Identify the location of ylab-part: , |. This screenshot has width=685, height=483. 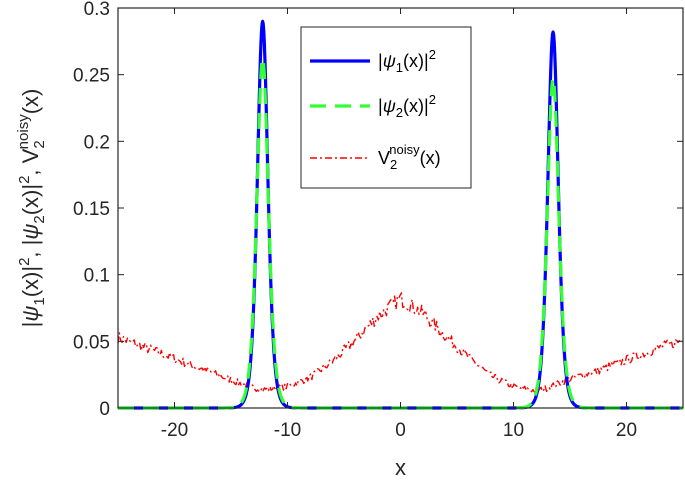
(30, 249).